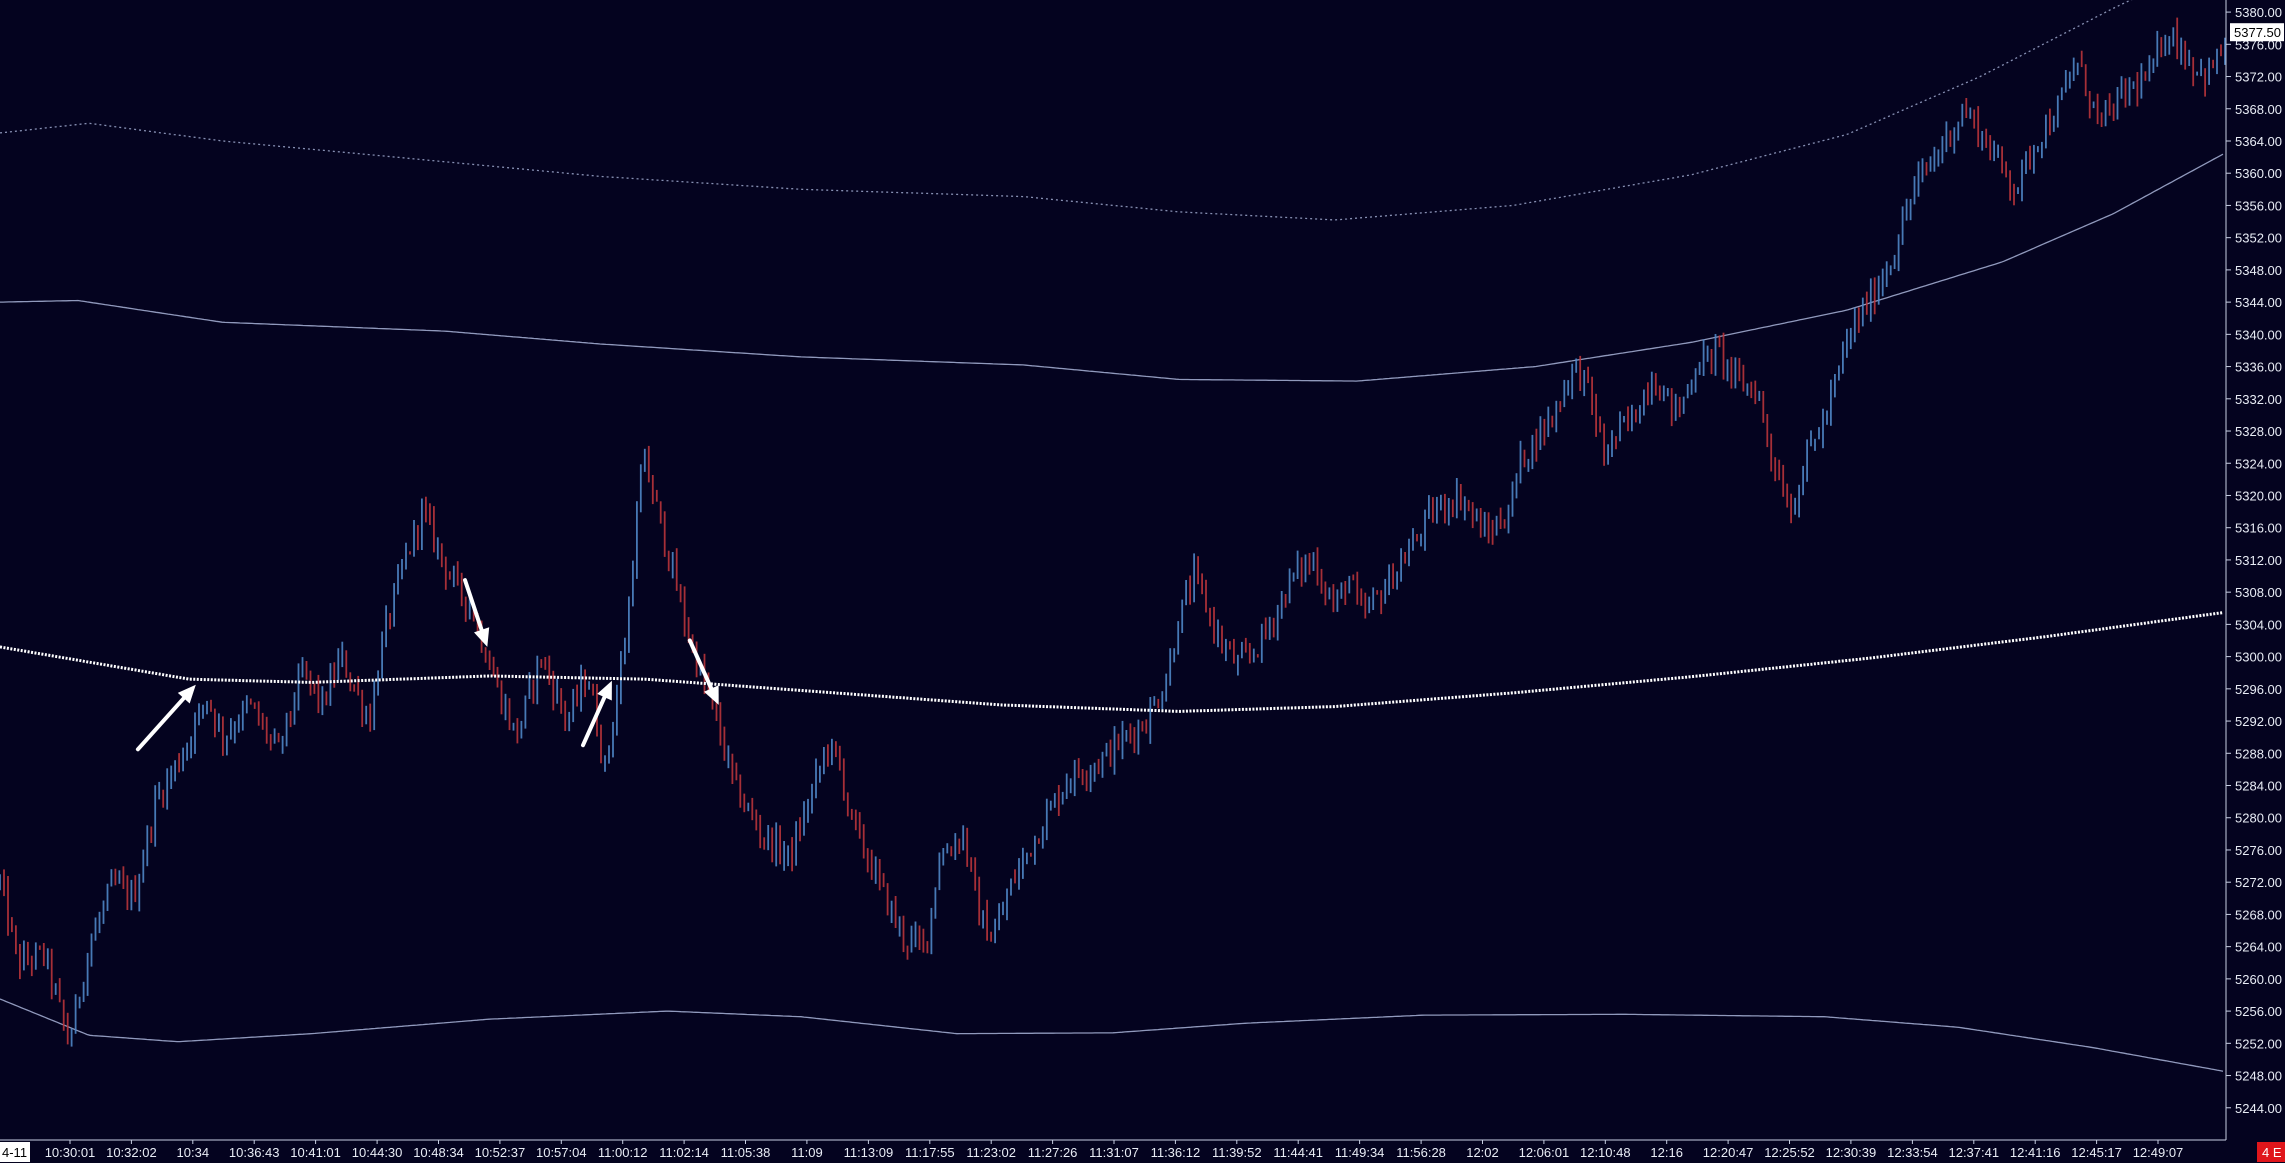  I want to click on x-tick-label: 12:30:39, so click(1851, 1152).